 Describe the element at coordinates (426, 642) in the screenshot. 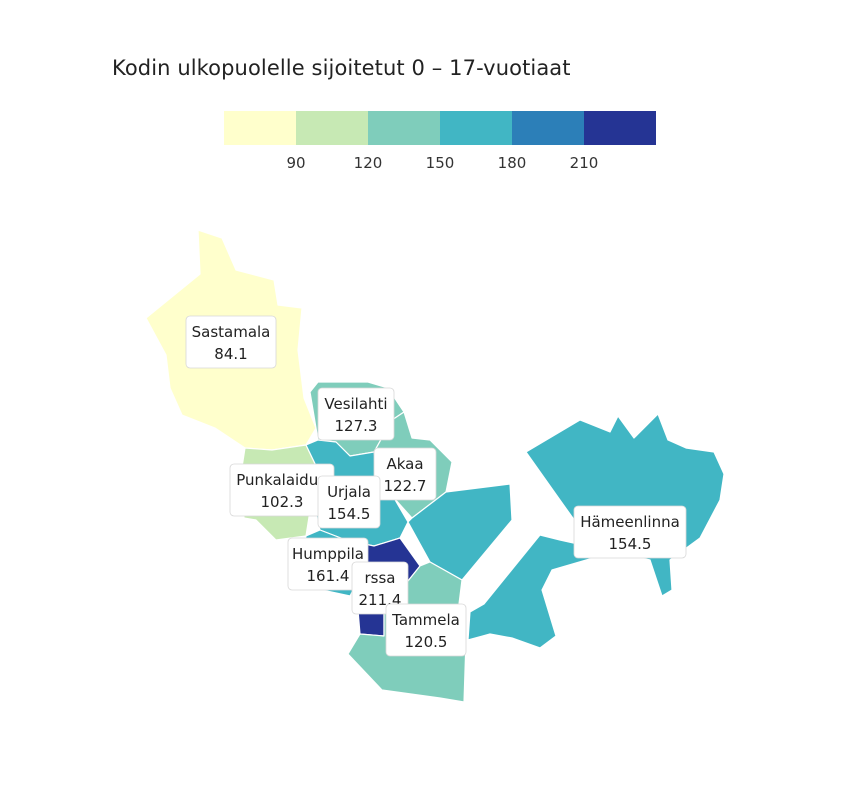

I see `region-value-tammela: 120.5` at that location.